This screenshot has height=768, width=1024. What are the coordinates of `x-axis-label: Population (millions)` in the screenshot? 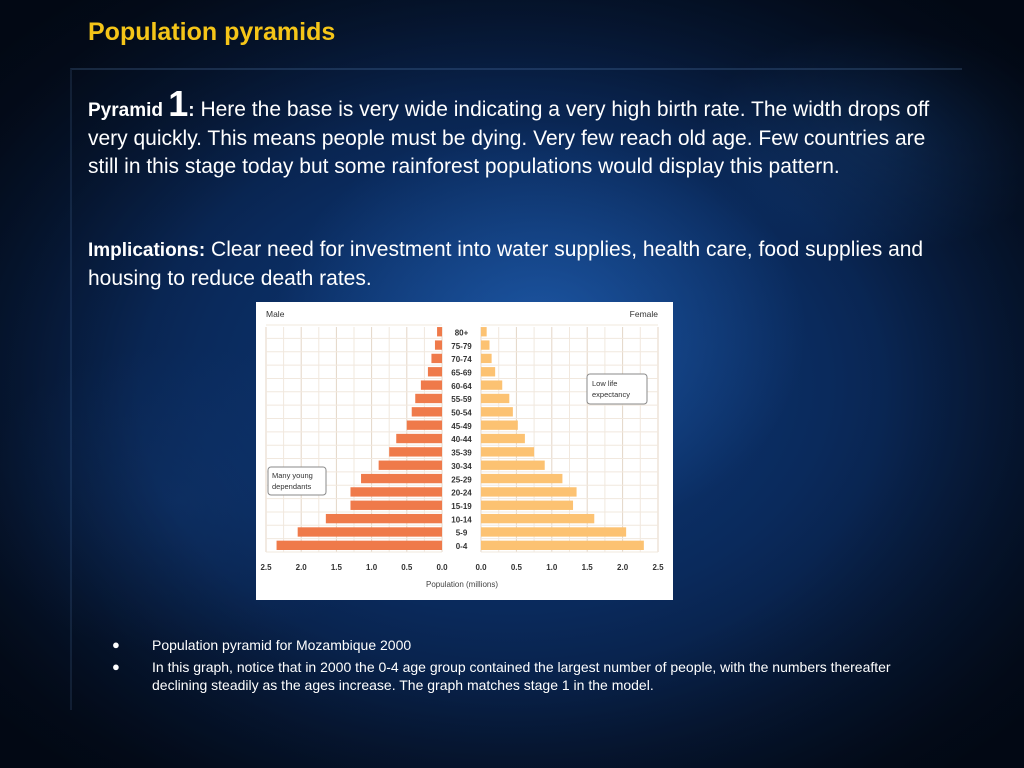 It's located at (462, 584).